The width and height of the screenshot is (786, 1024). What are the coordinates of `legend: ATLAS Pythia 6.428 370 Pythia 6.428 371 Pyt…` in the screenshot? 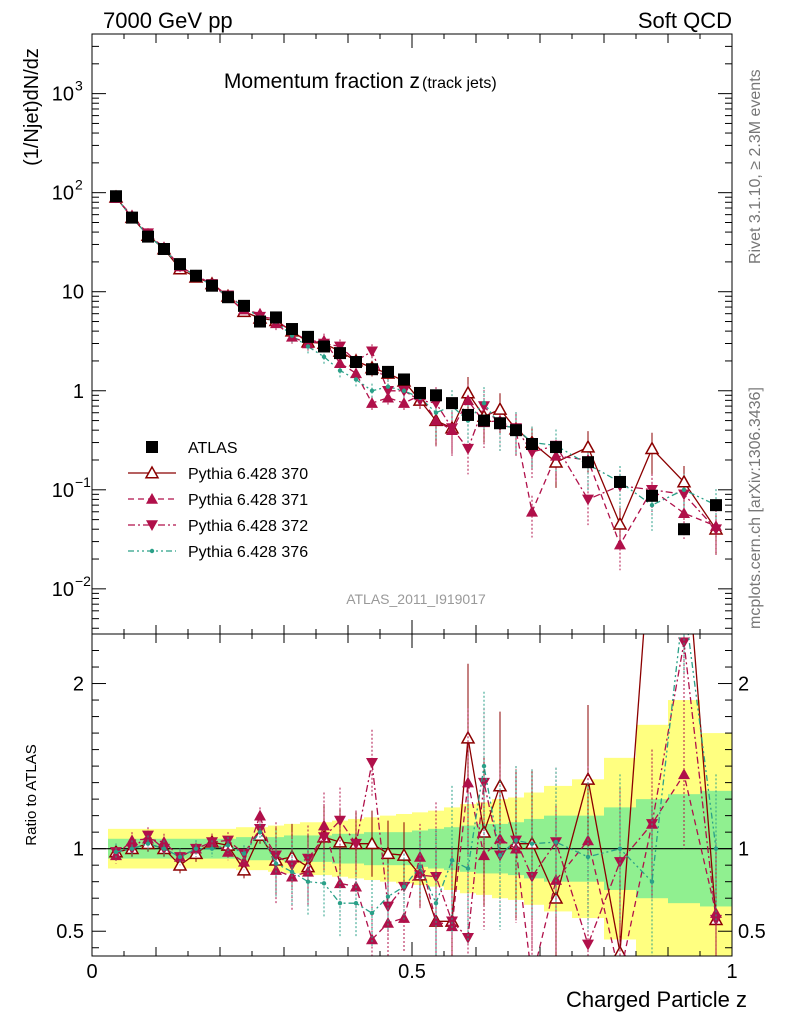 It's located at (218, 500).